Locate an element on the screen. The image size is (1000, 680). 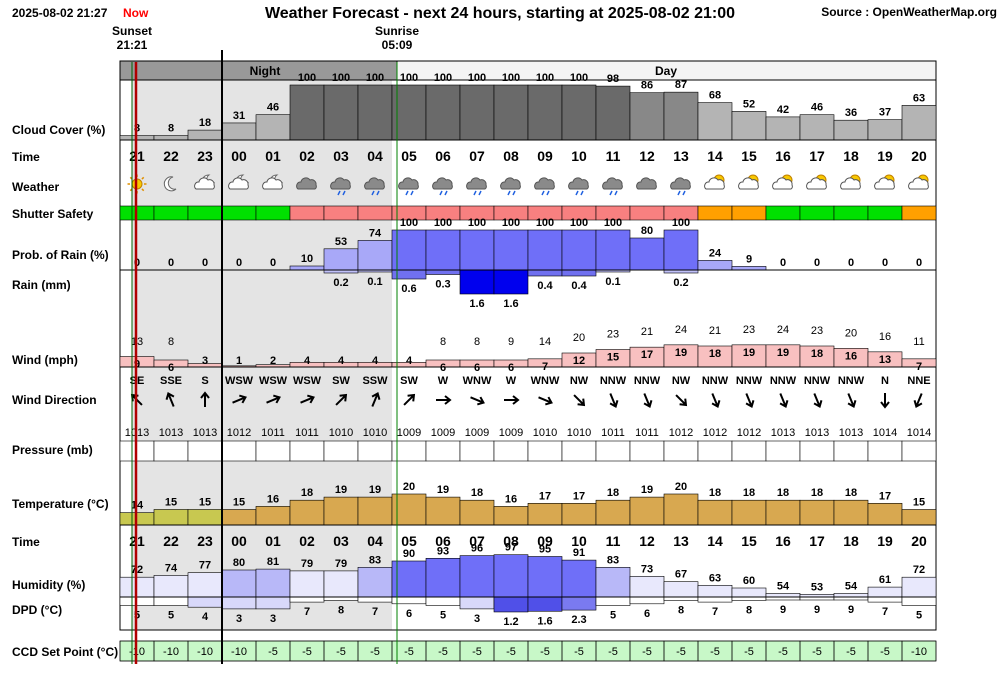
source-label: Source : OpenWeatherMap.org is located at coordinates (909, 12).